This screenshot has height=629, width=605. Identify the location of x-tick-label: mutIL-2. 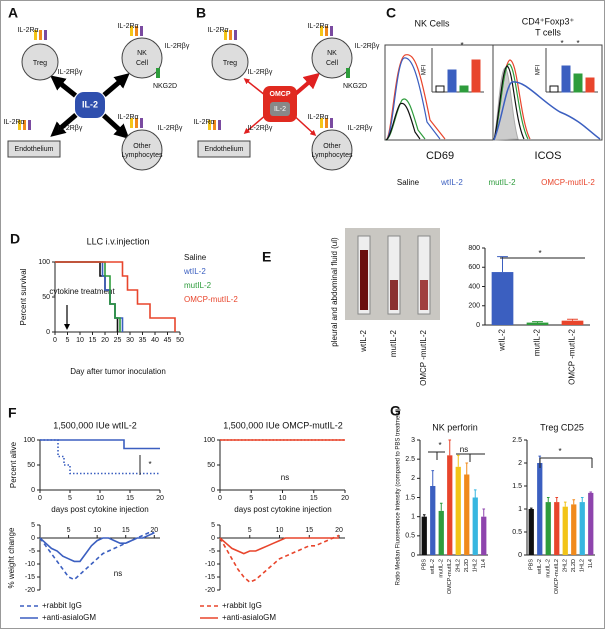
(537, 342).